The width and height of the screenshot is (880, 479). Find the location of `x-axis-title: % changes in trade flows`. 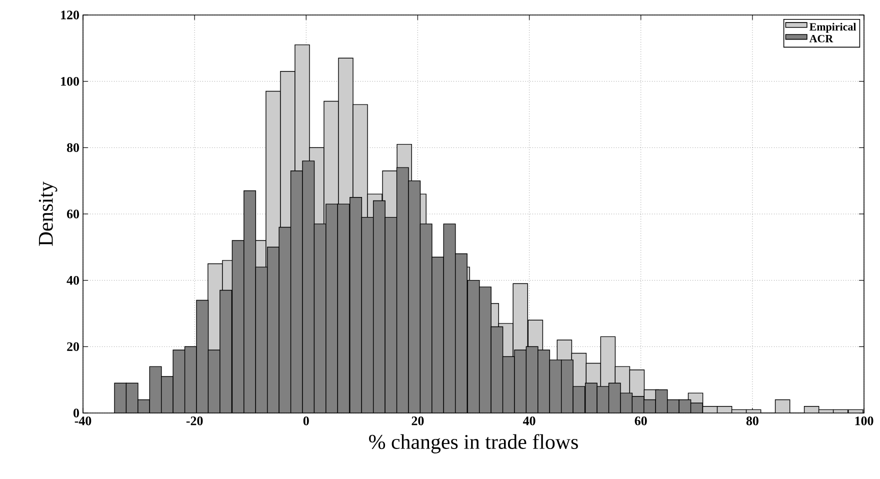

x-axis-title: % changes in trade flows is located at coordinates (473, 444).